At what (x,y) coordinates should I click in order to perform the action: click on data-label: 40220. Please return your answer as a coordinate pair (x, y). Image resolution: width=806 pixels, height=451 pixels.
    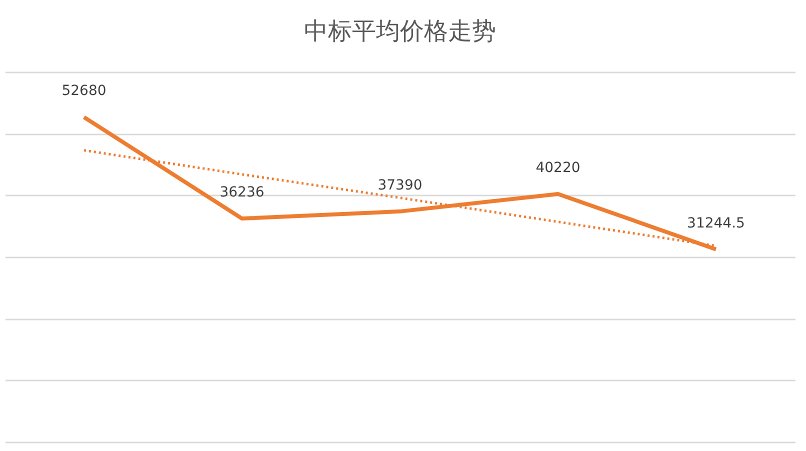
    Looking at the image, I should click on (558, 168).